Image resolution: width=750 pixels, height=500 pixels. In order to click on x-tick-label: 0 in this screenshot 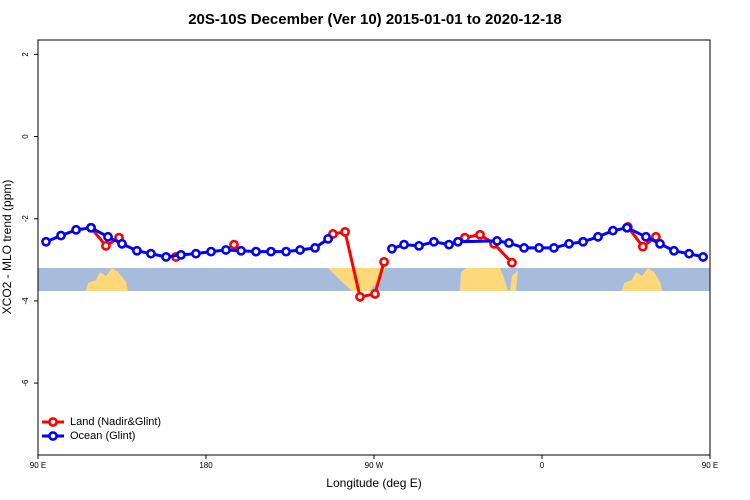, I will do `click(542, 465)`.